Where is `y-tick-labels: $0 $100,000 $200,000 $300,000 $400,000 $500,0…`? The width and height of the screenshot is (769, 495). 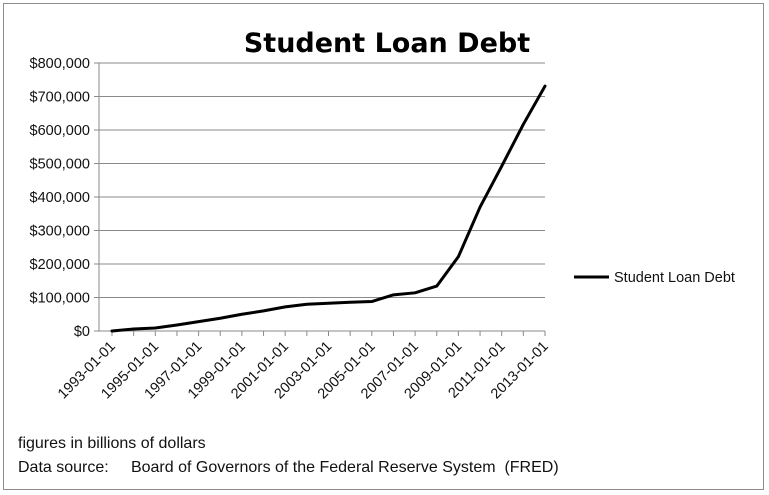 y-tick-labels: $0 $100,000 $200,000 $300,000 $400,000 $500,0… is located at coordinates (60, 198).